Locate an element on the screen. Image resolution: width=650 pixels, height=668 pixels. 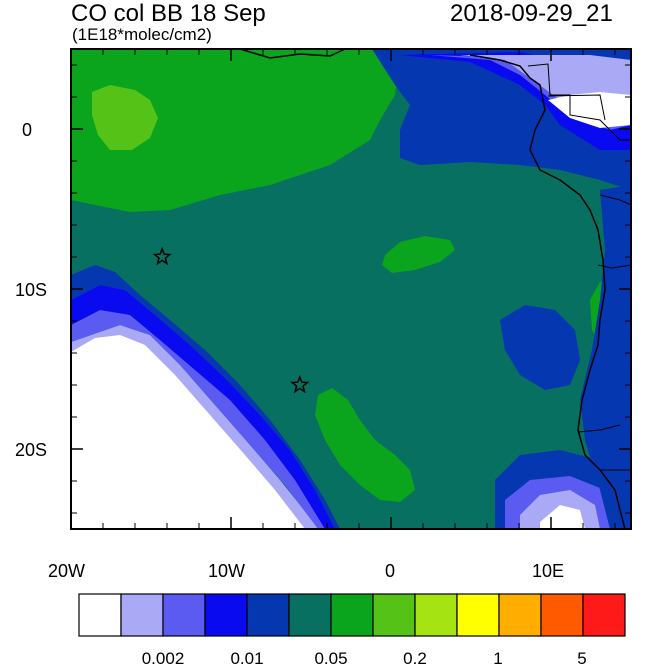
colorbar-label: 5 is located at coordinates (582, 658).